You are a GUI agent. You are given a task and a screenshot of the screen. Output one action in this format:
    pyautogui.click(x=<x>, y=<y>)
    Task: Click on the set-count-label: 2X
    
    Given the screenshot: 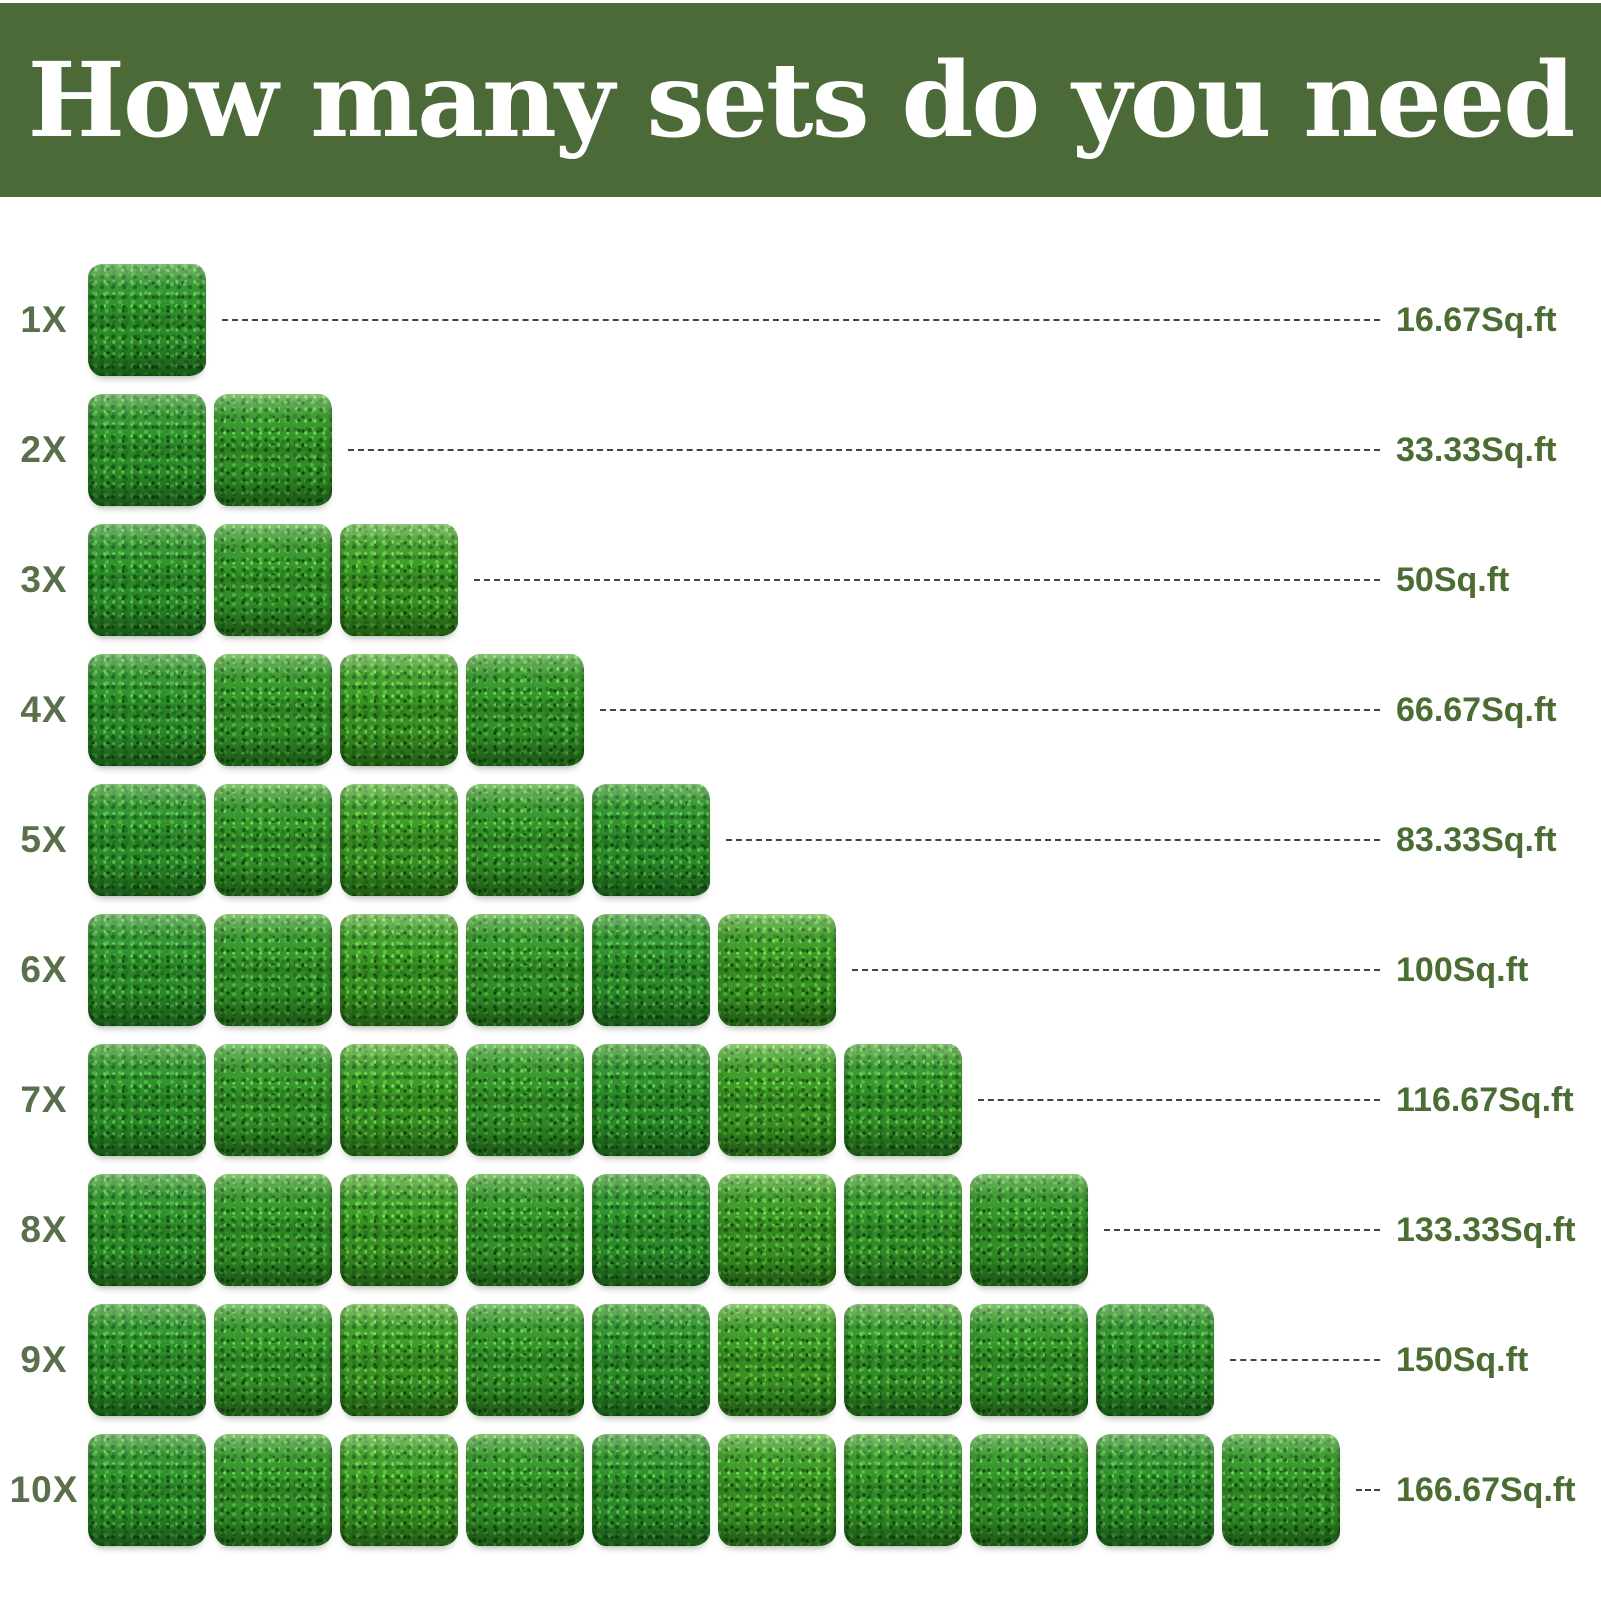 What is the action you would take?
    pyautogui.click(x=44, y=449)
    